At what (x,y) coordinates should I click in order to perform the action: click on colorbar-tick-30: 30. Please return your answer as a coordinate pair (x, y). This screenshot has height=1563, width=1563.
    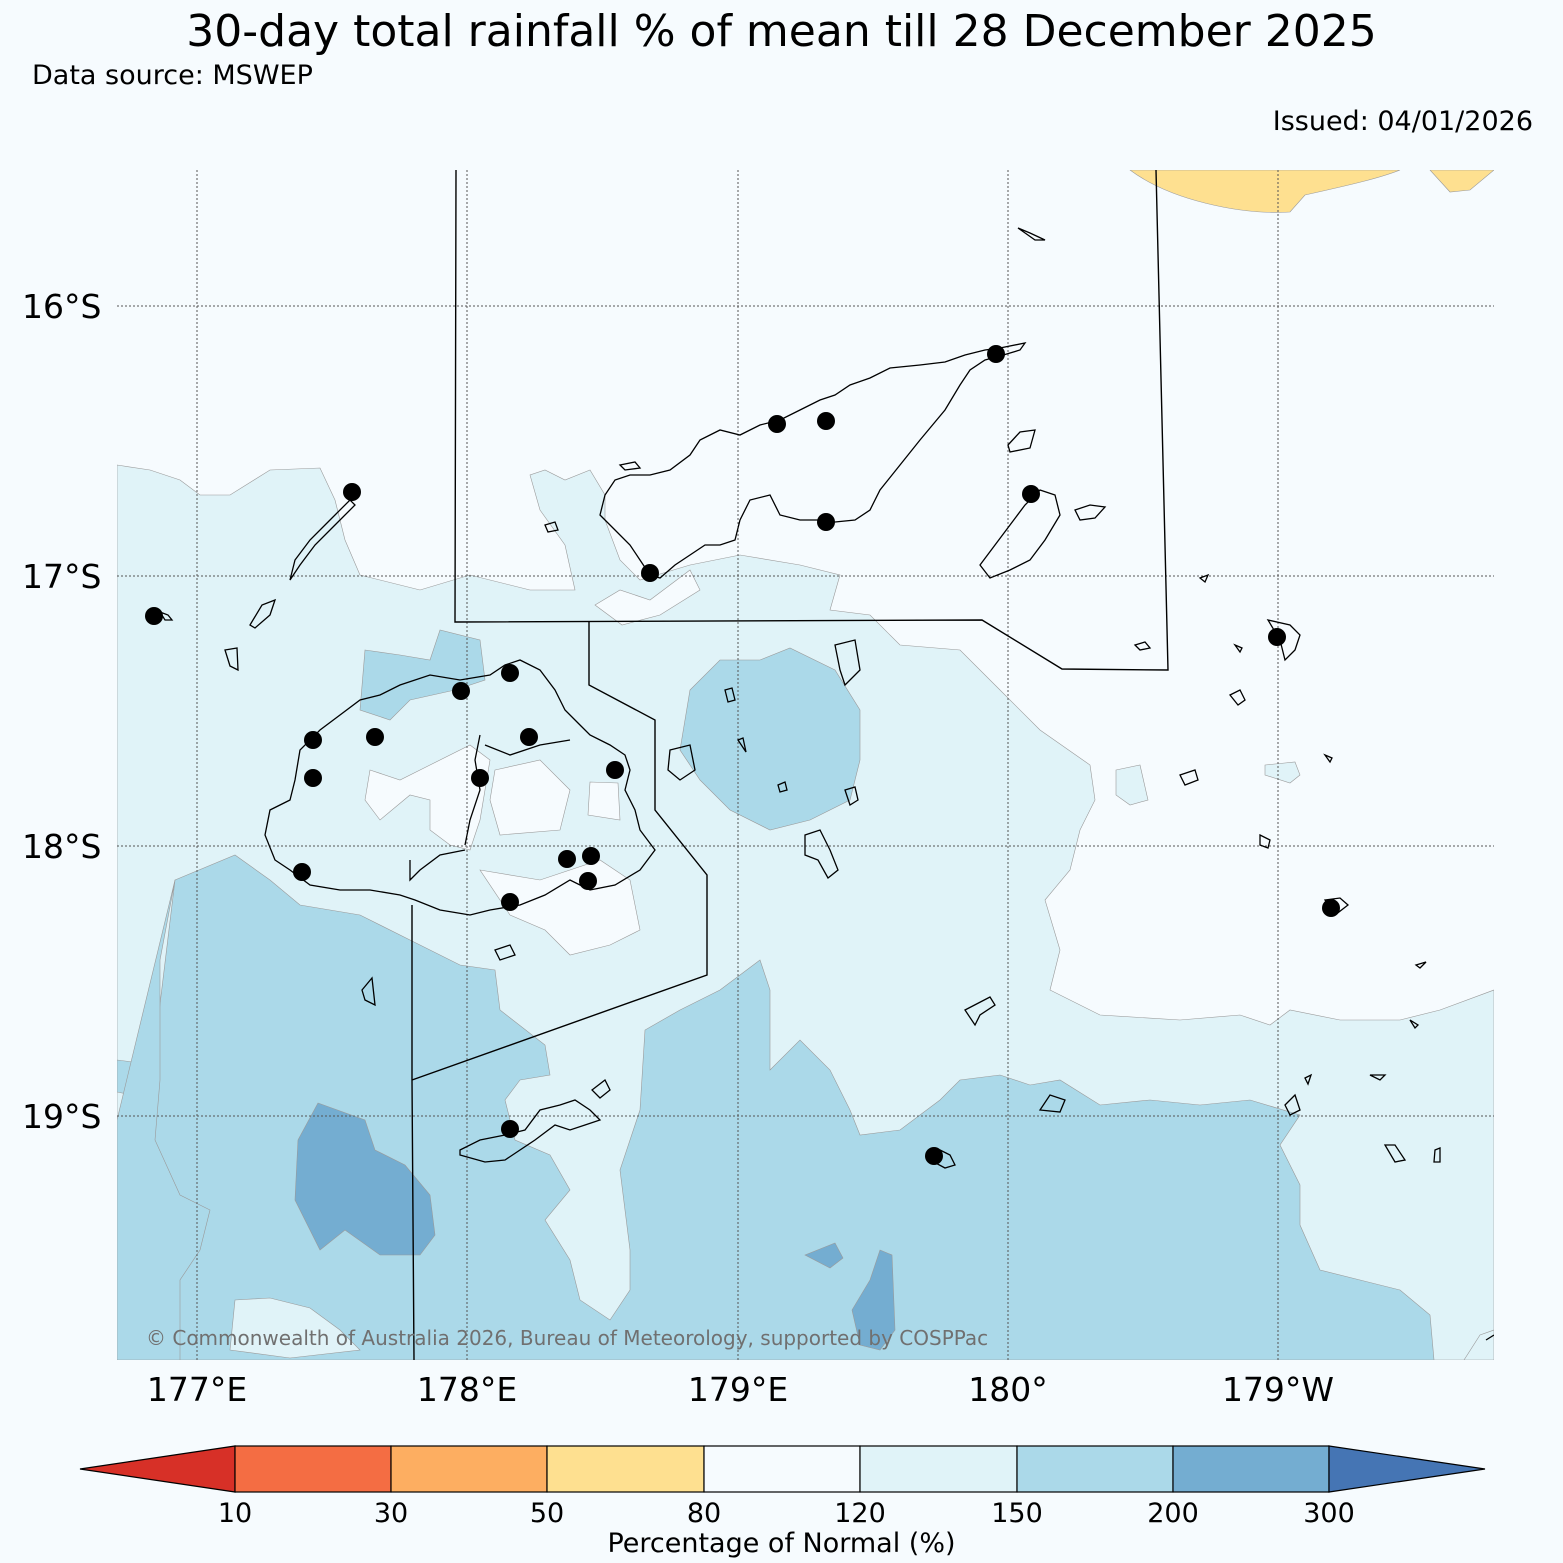
    Looking at the image, I should click on (391, 1513).